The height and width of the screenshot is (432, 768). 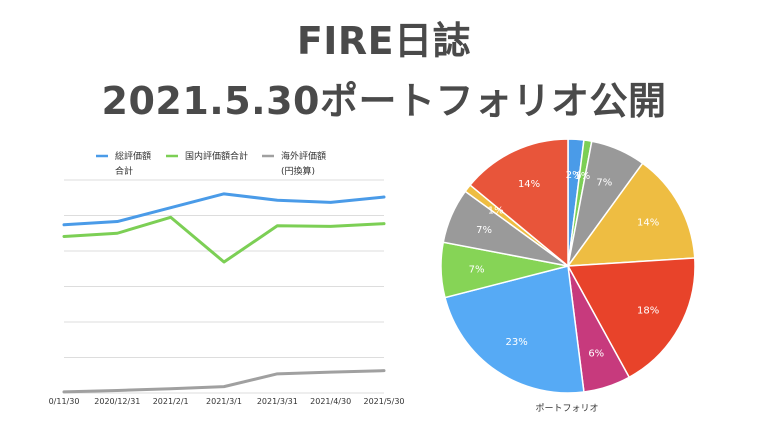 What do you see at coordinates (384, 41) in the screenshot?
I see `page-title: FIRE日誌` at bounding box center [384, 41].